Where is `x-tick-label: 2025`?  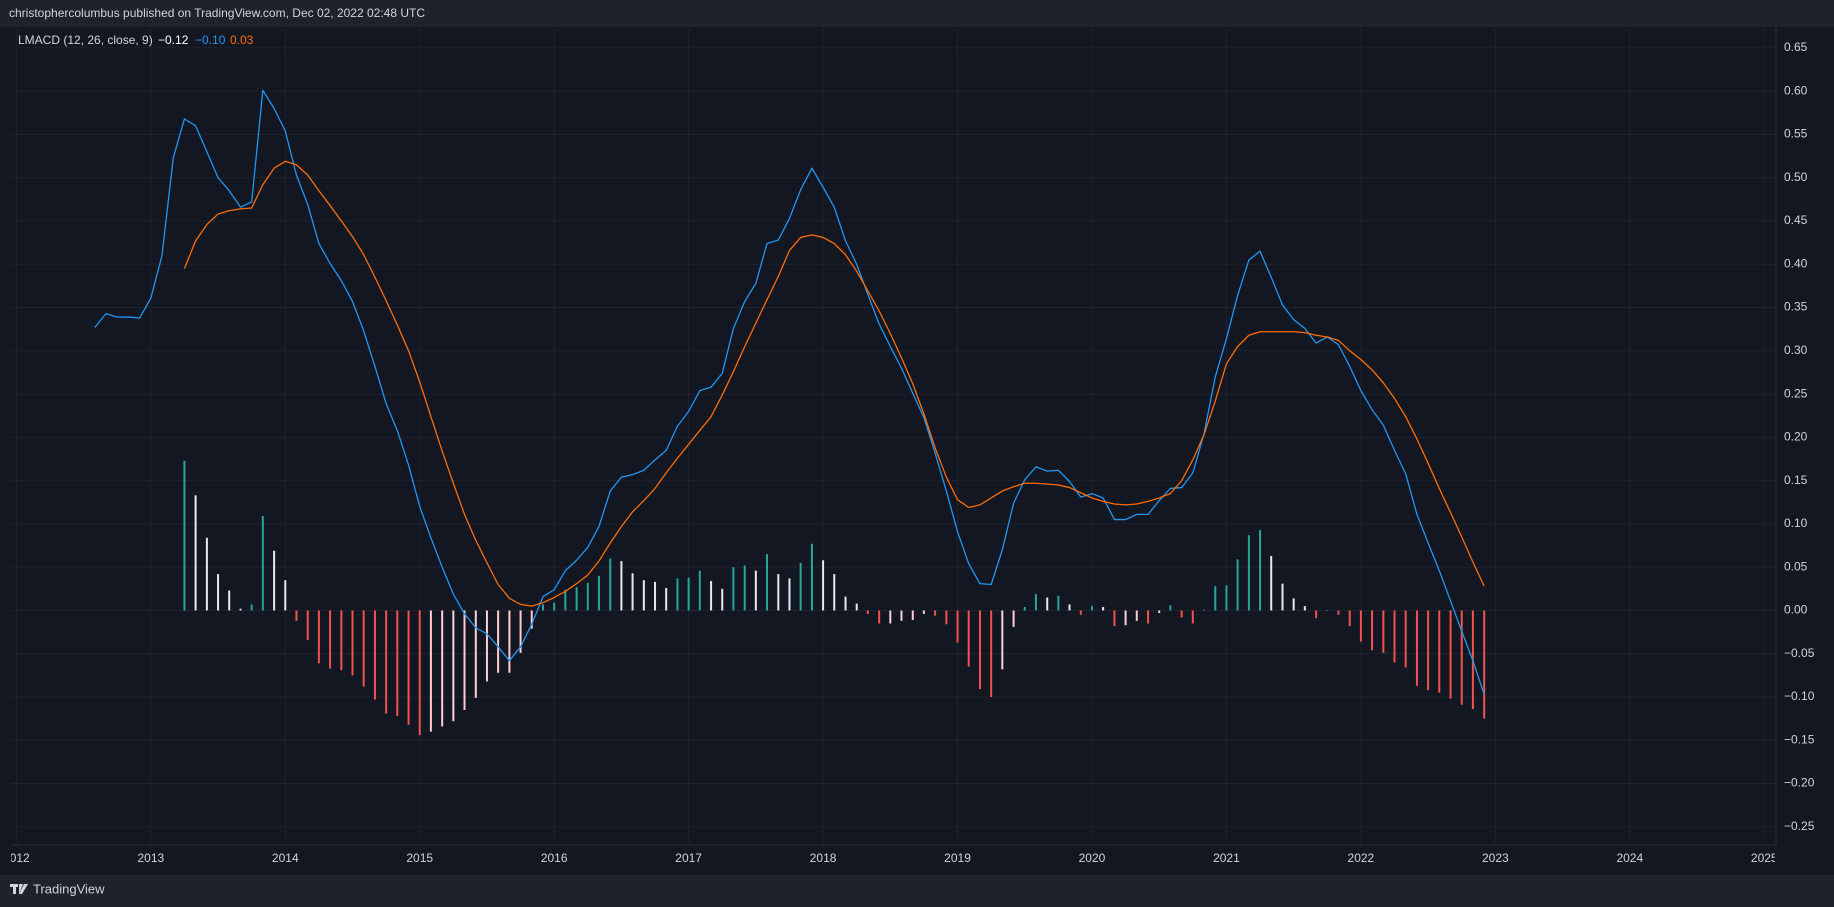
x-tick-label: 2025 is located at coordinates (1764, 858).